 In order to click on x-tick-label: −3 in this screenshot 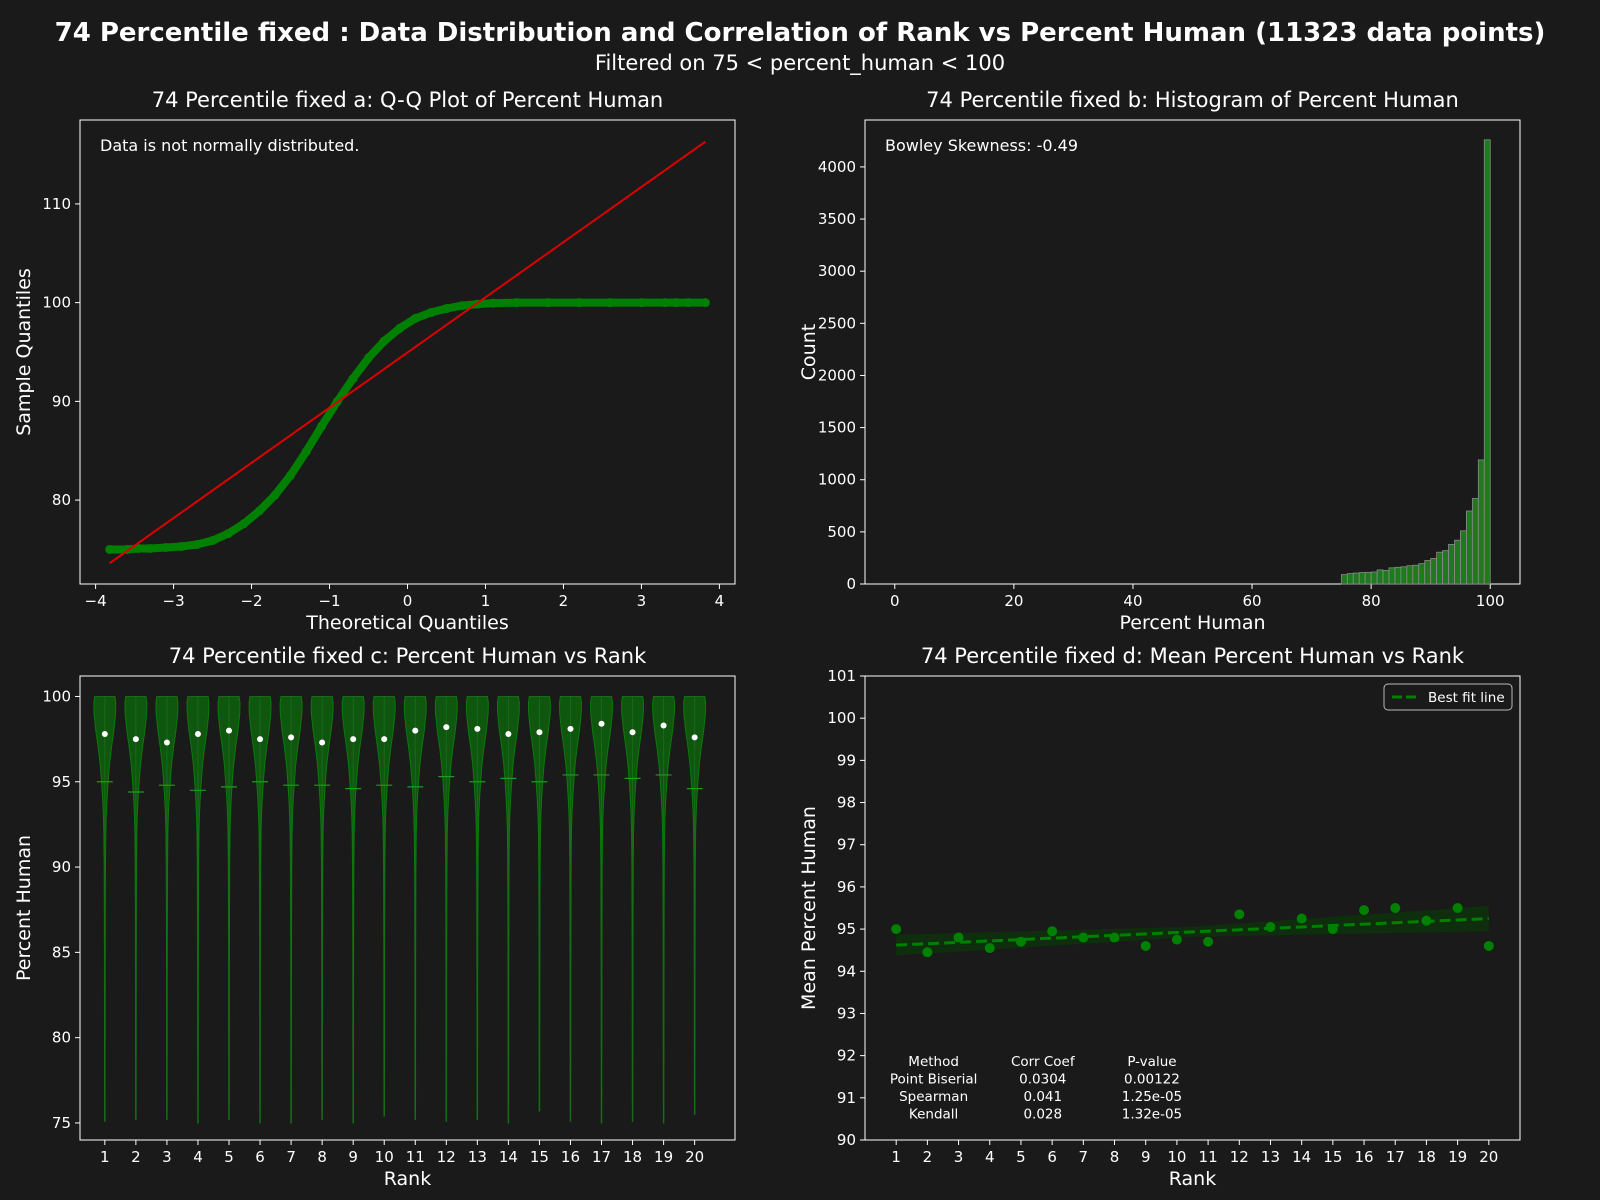, I will do `click(174, 601)`.